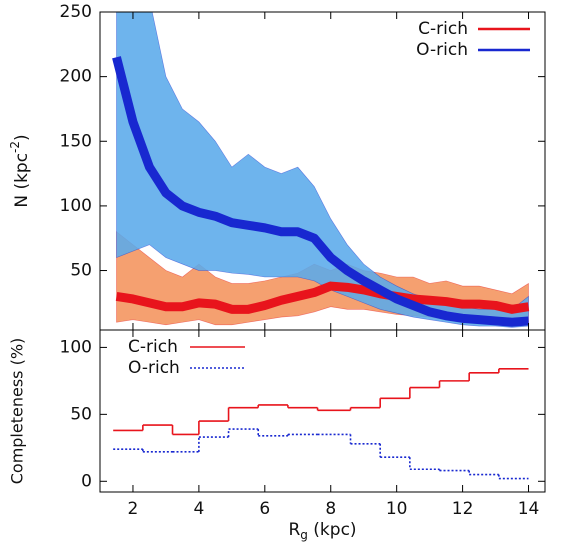 Image resolution: width=570 pixels, height=549 pixels. Describe the element at coordinates (294, 530) in the screenshot. I see `label-part: R` at that location.